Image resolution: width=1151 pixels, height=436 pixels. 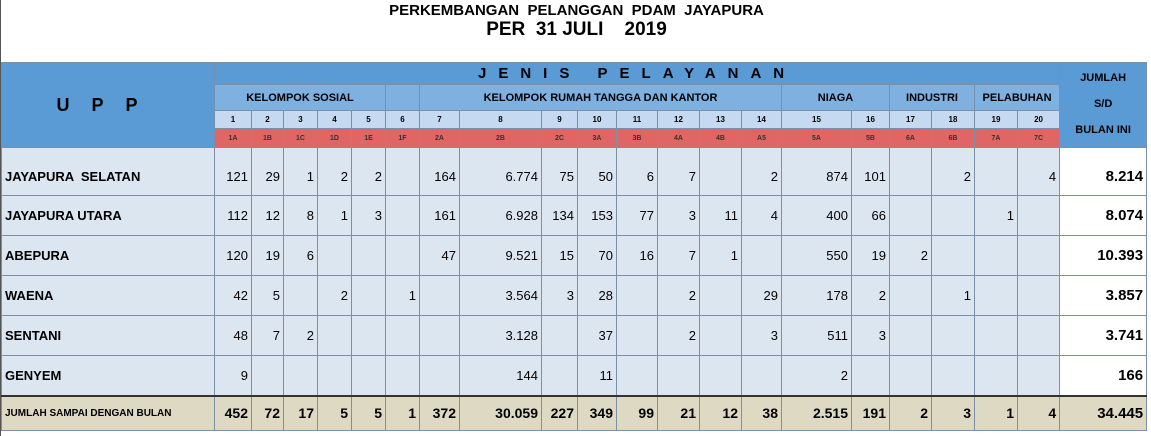 What do you see at coordinates (1038, 138) in the screenshot?
I see `column-code: 7C` at bounding box center [1038, 138].